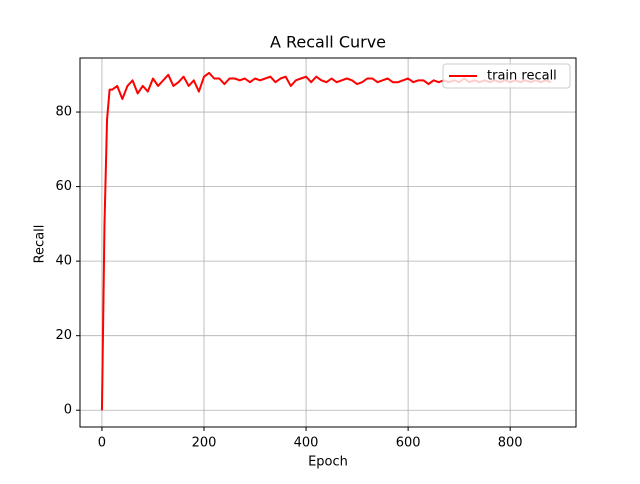 This screenshot has width=640, height=484. Describe the element at coordinates (63, 112) in the screenshot. I see `y-tick-label: 80` at that location.